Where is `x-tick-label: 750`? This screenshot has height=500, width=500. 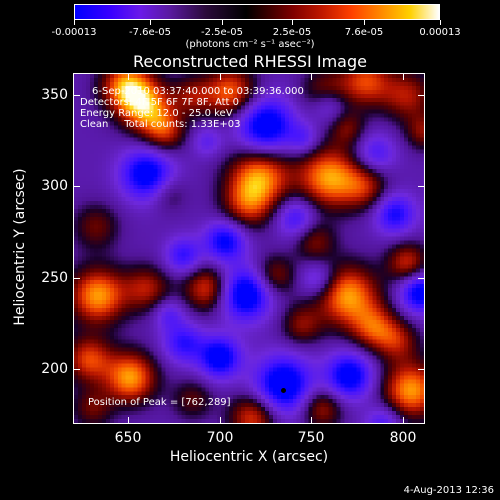
x-tick-label: 750 is located at coordinates (311, 438).